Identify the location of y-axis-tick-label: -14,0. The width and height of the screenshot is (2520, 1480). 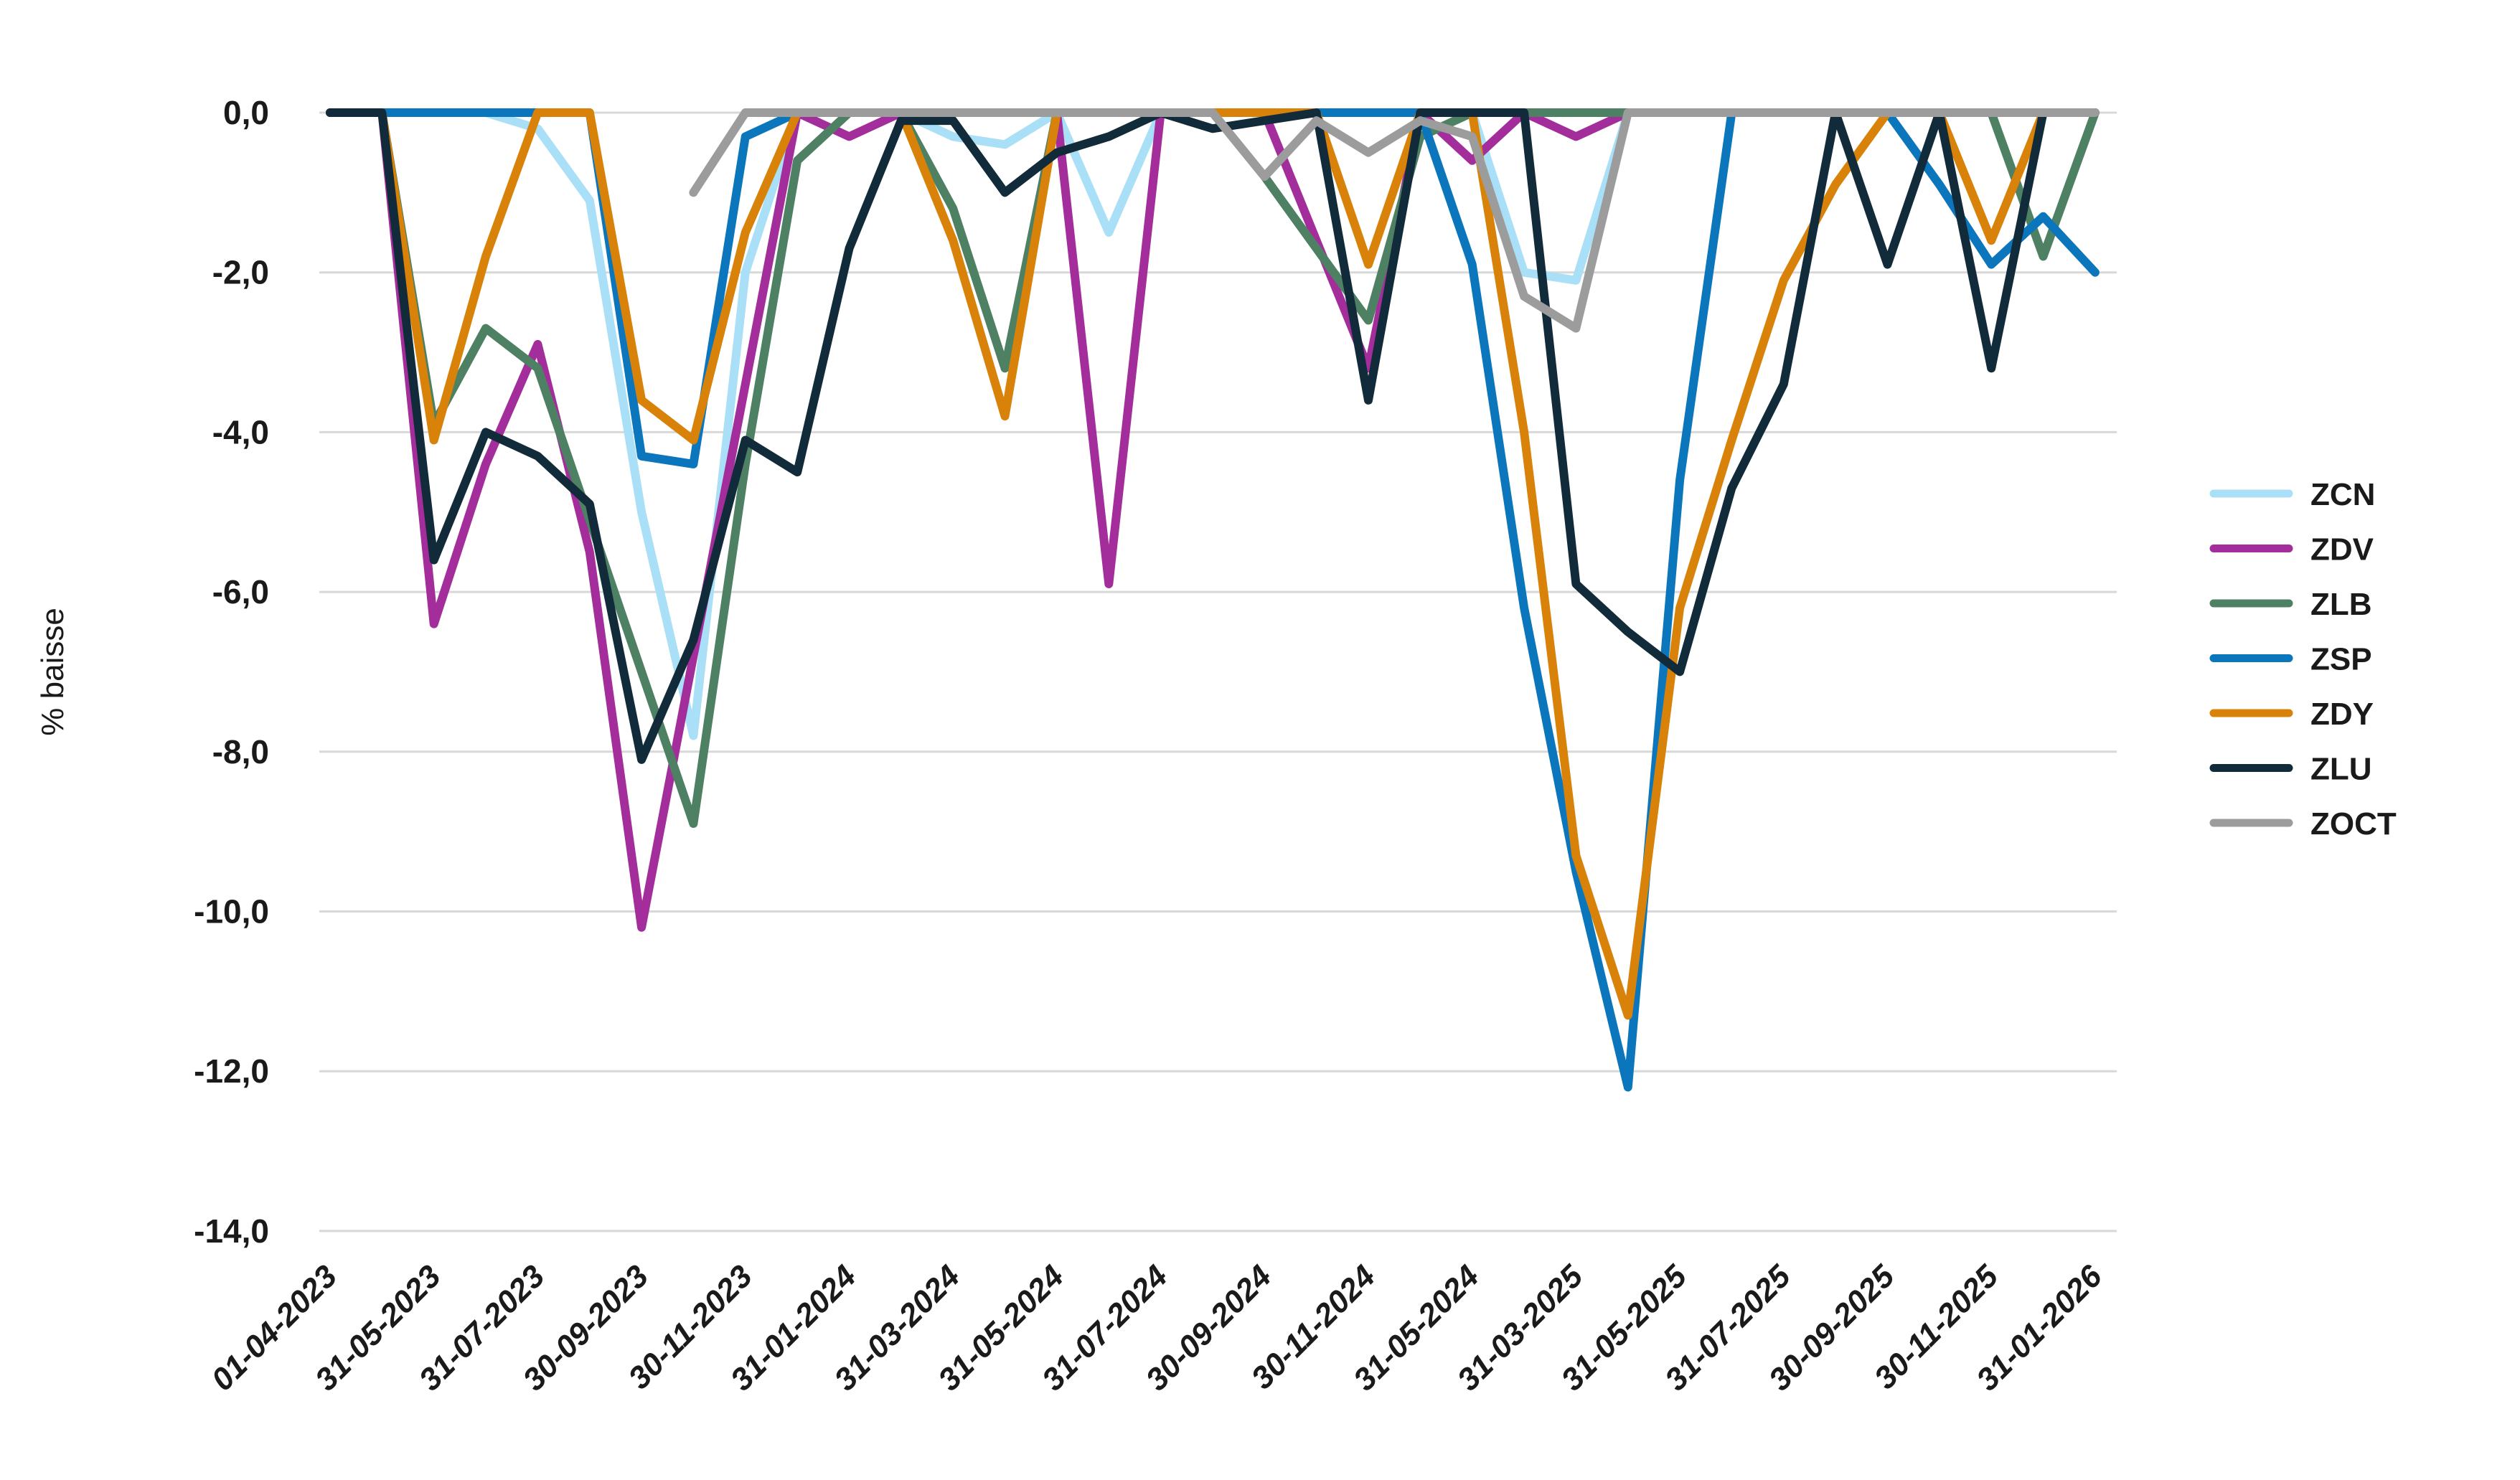
(231, 1231).